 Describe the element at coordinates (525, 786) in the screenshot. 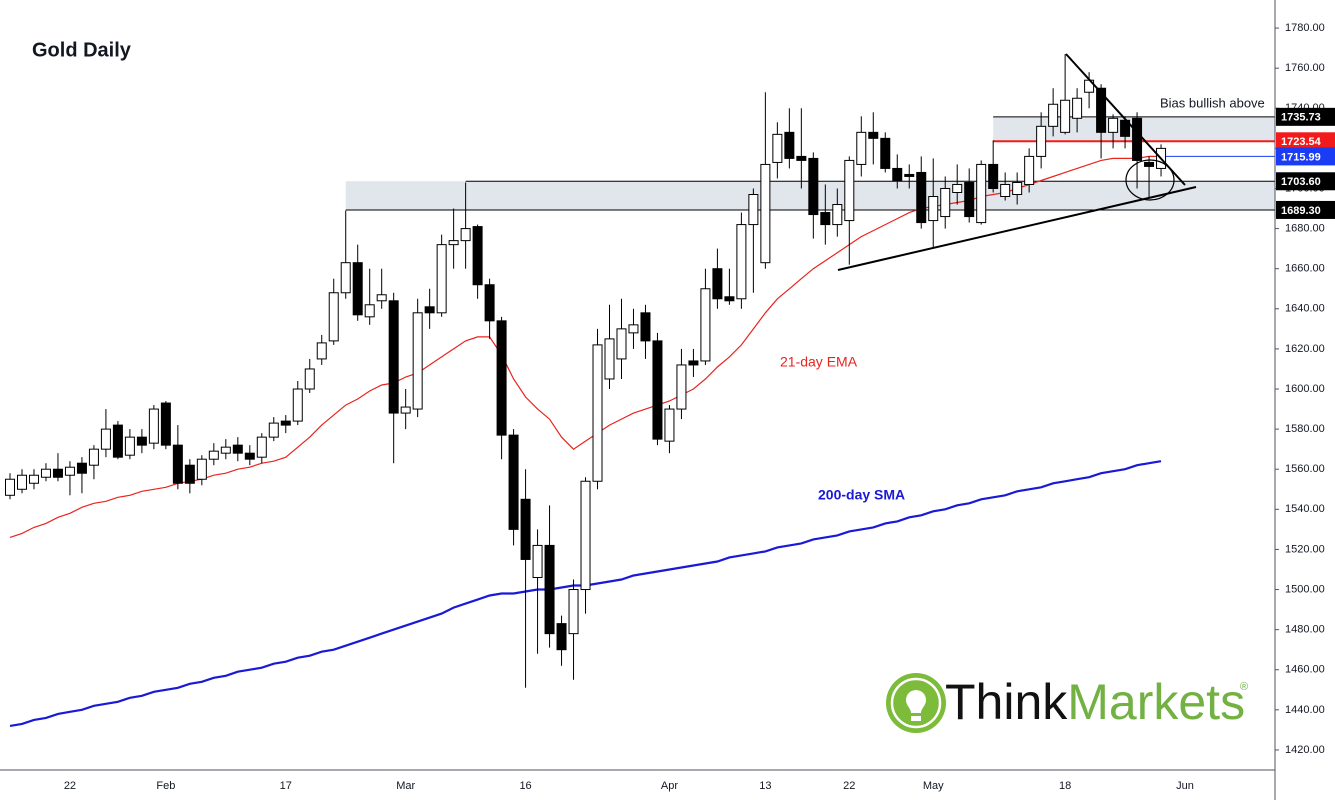

I see `x-tick-label: 16` at that location.